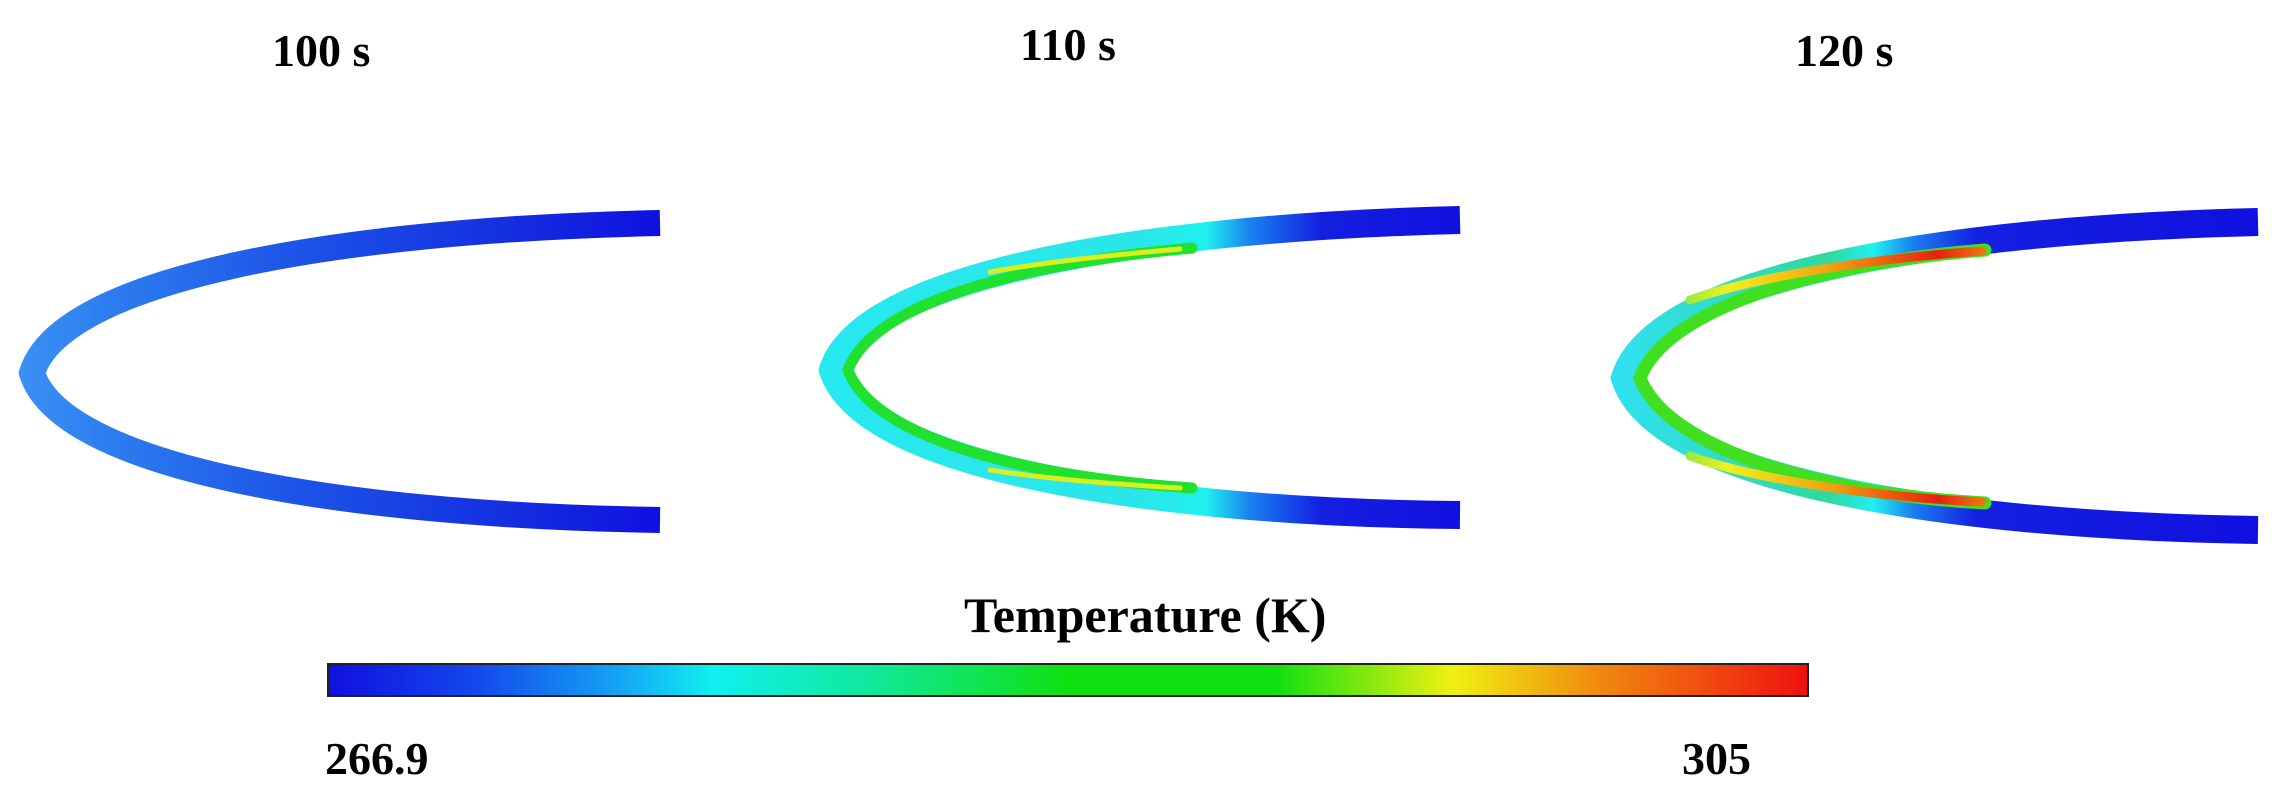  What do you see at coordinates (1716, 758) in the screenshot?
I see `colorbar-max-label: 305` at bounding box center [1716, 758].